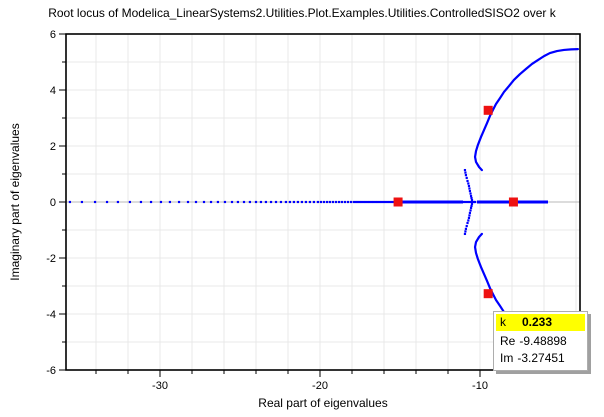 The width and height of the screenshot is (604, 417). I want to click on tooltip-im-value: -3.27451, so click(541, 358).